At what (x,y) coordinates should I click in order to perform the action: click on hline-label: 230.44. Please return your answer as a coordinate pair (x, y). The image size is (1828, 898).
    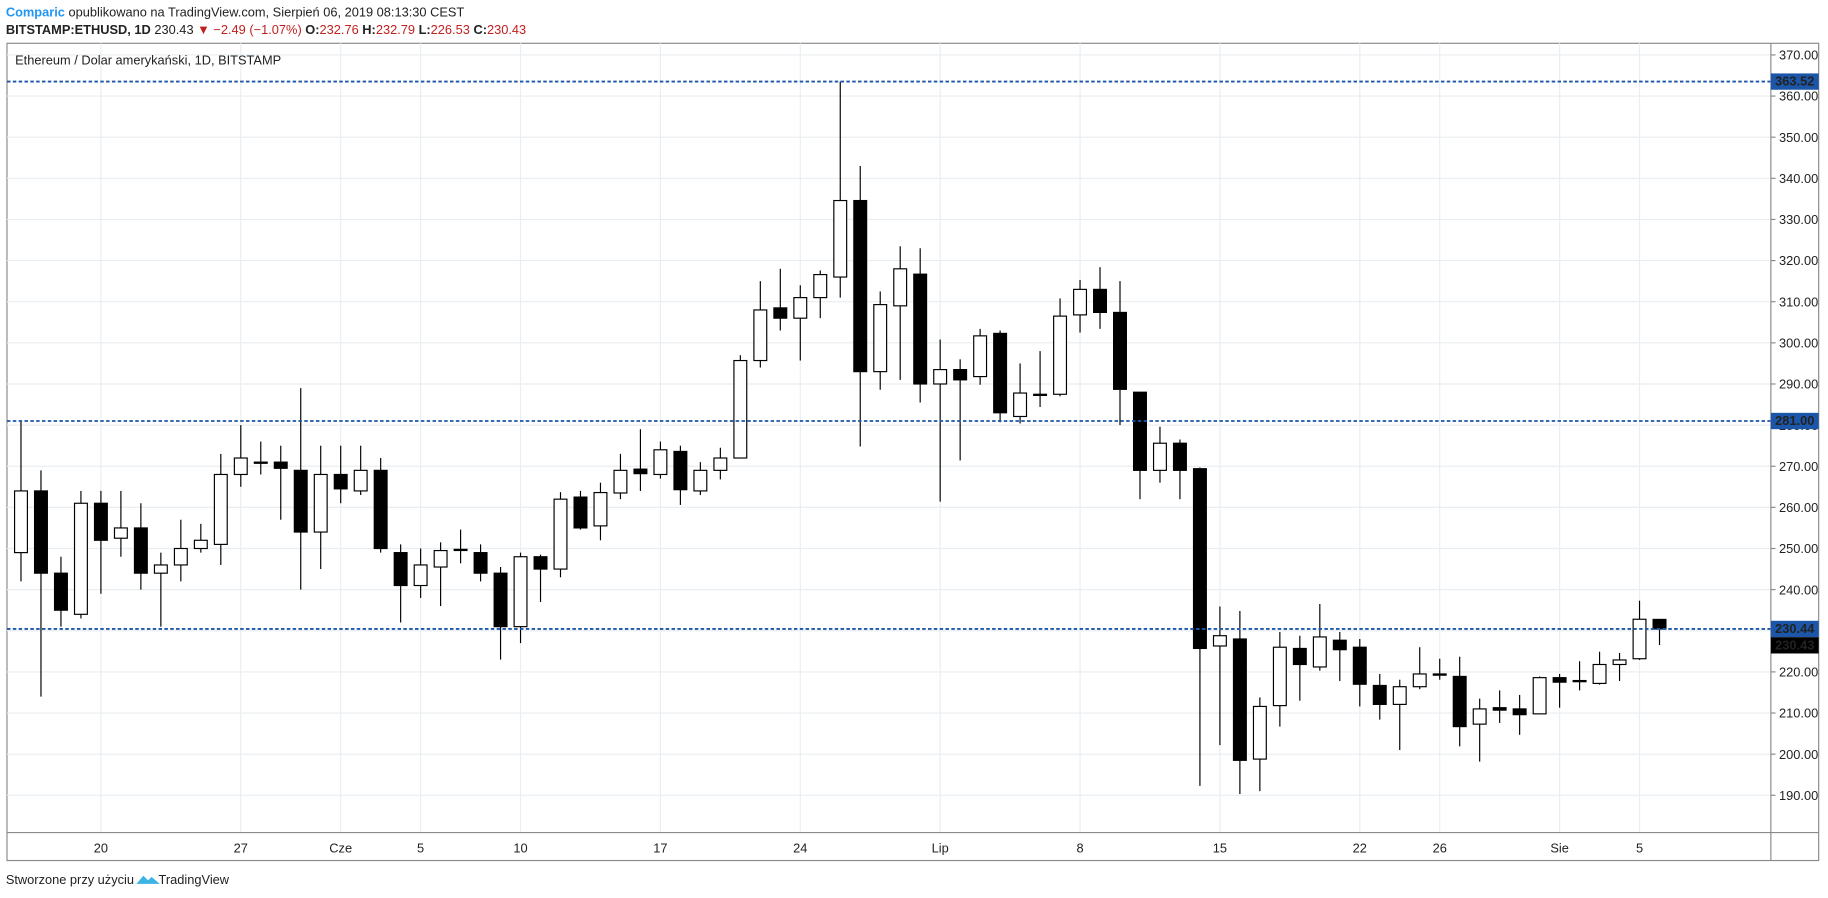
    Looking at the image, I should click on (1795, 628).